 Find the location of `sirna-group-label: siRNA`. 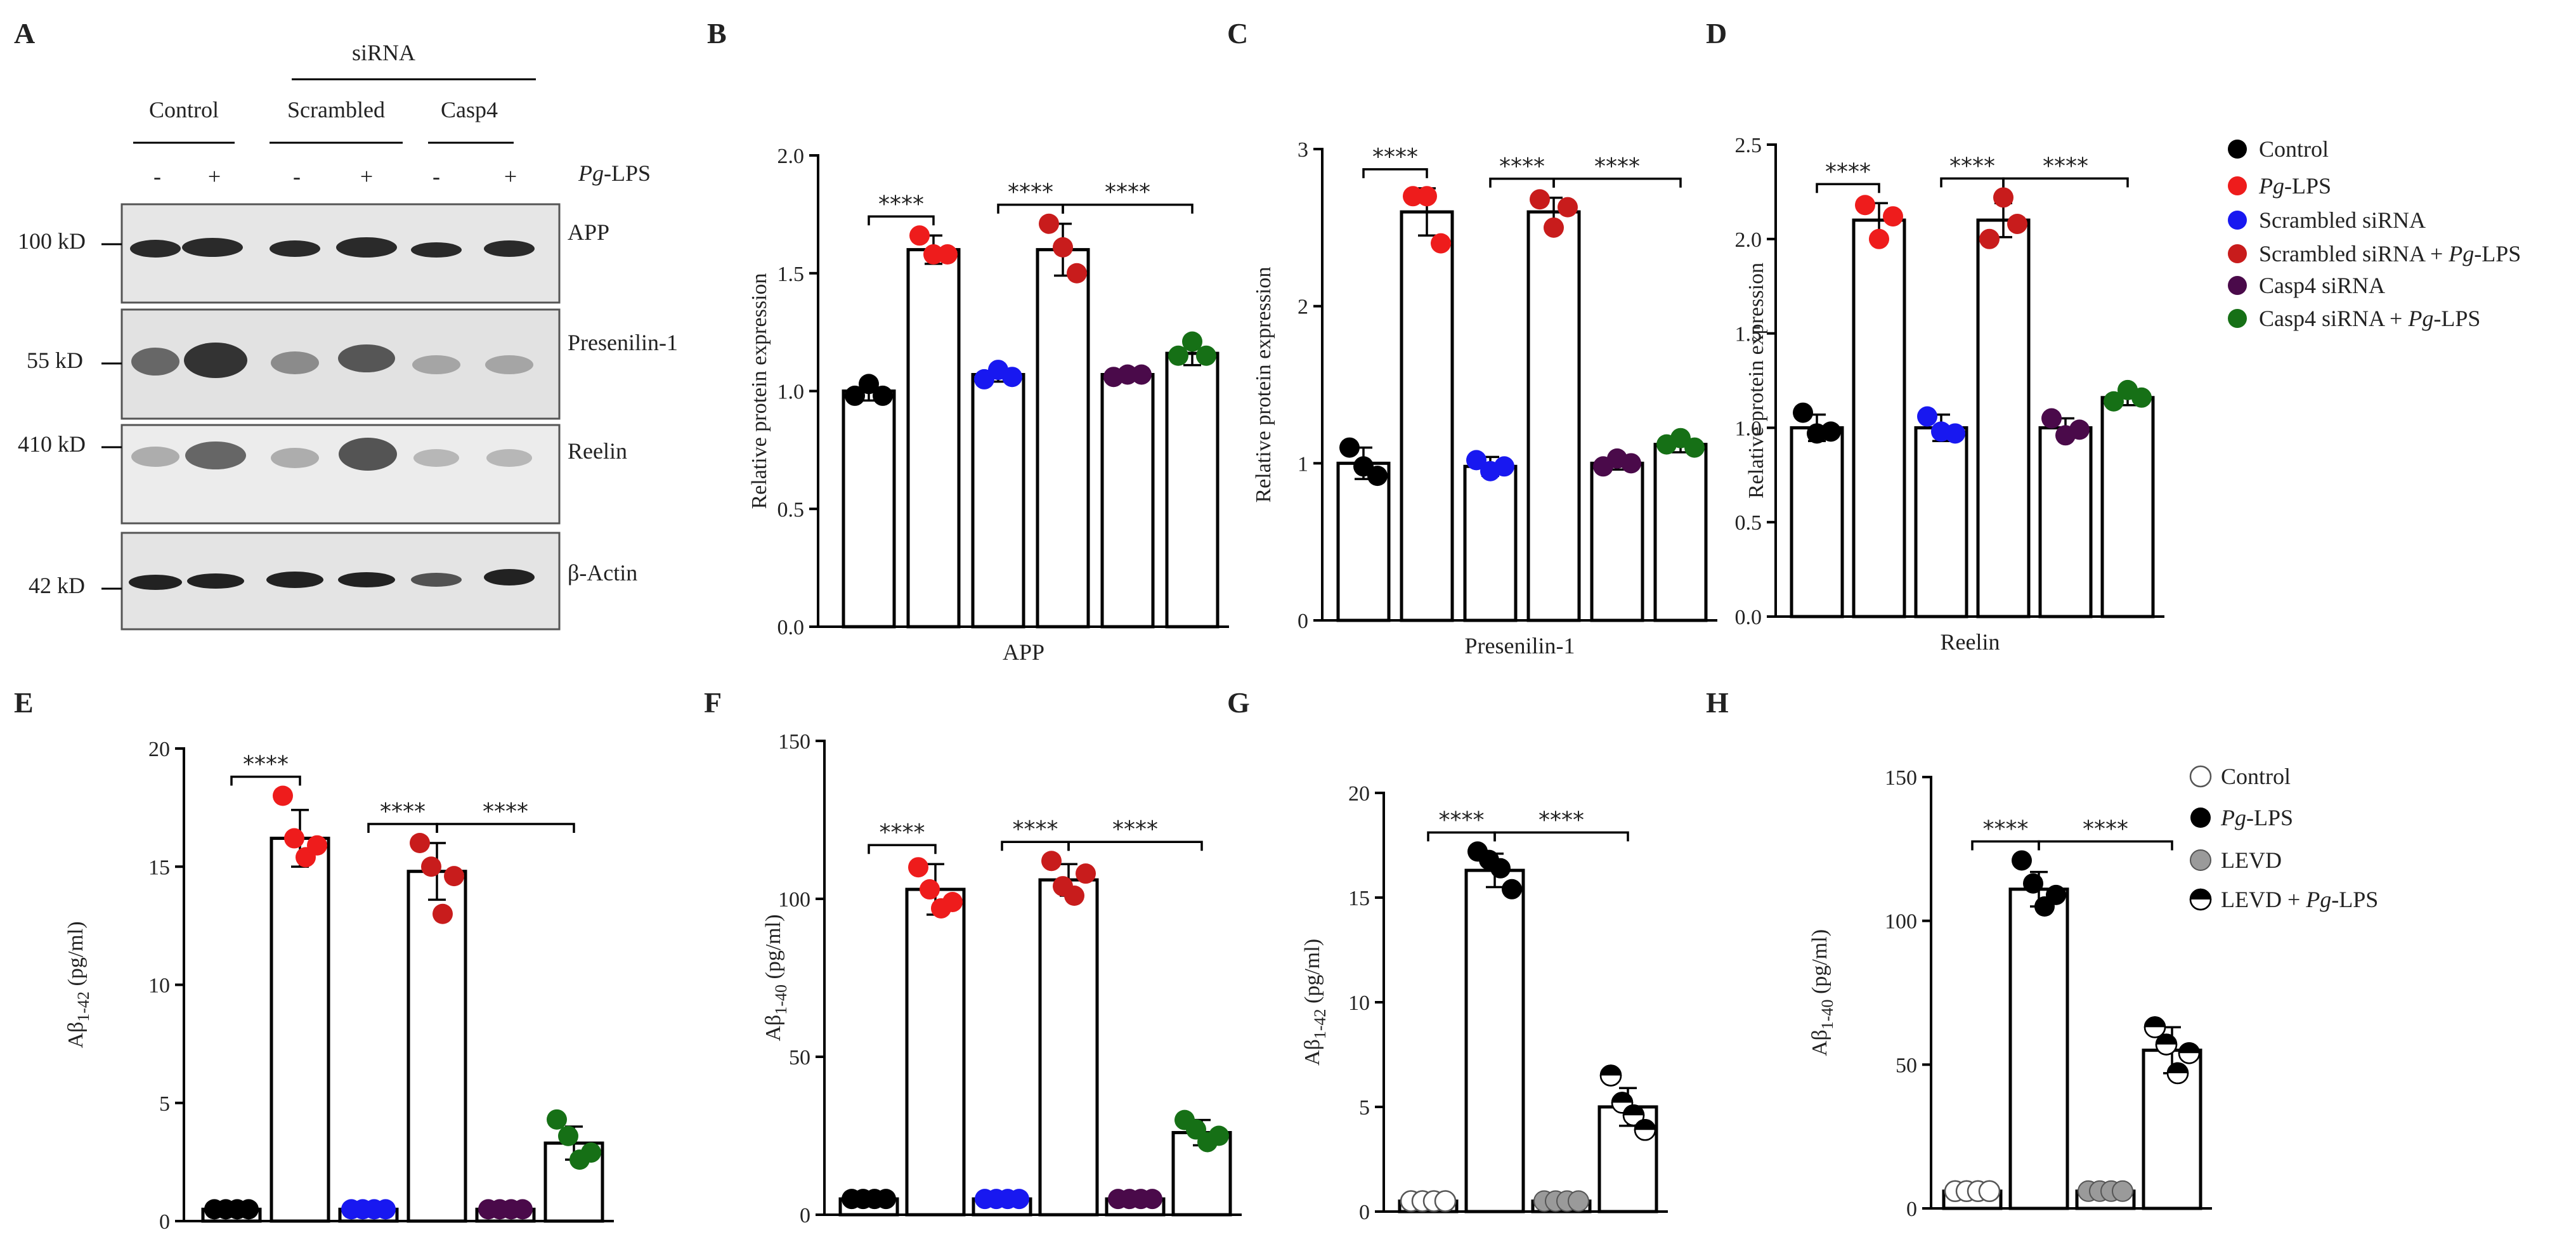

sirna-group-label: siRNA is located at coordinates (384, 52).